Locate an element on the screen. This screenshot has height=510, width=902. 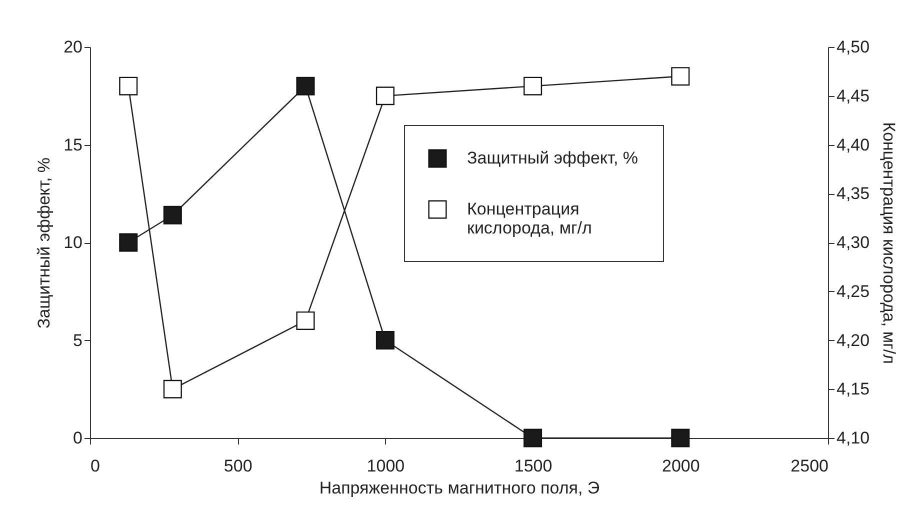
x-tick-label: 2500 is located at coordinates (809, 466).